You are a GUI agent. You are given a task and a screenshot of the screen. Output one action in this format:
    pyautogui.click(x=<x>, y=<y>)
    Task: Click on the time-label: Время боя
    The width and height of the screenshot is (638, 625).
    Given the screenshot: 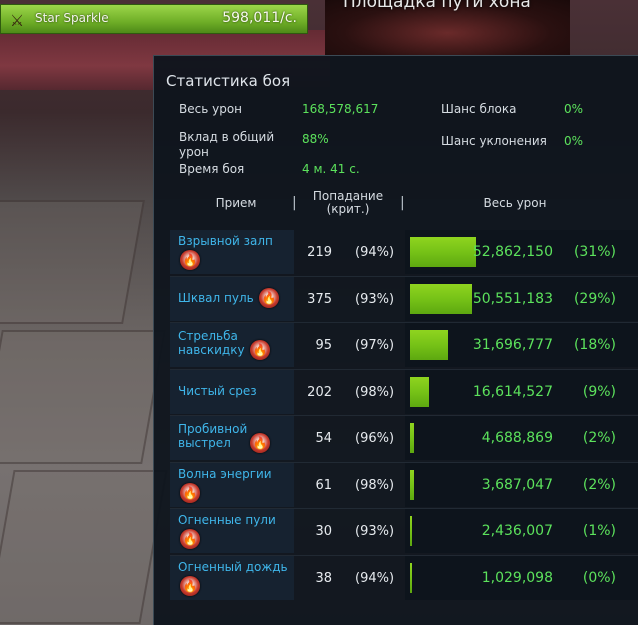 What is the action you would take?
    pyautogui.click(x=212, y=169)
    